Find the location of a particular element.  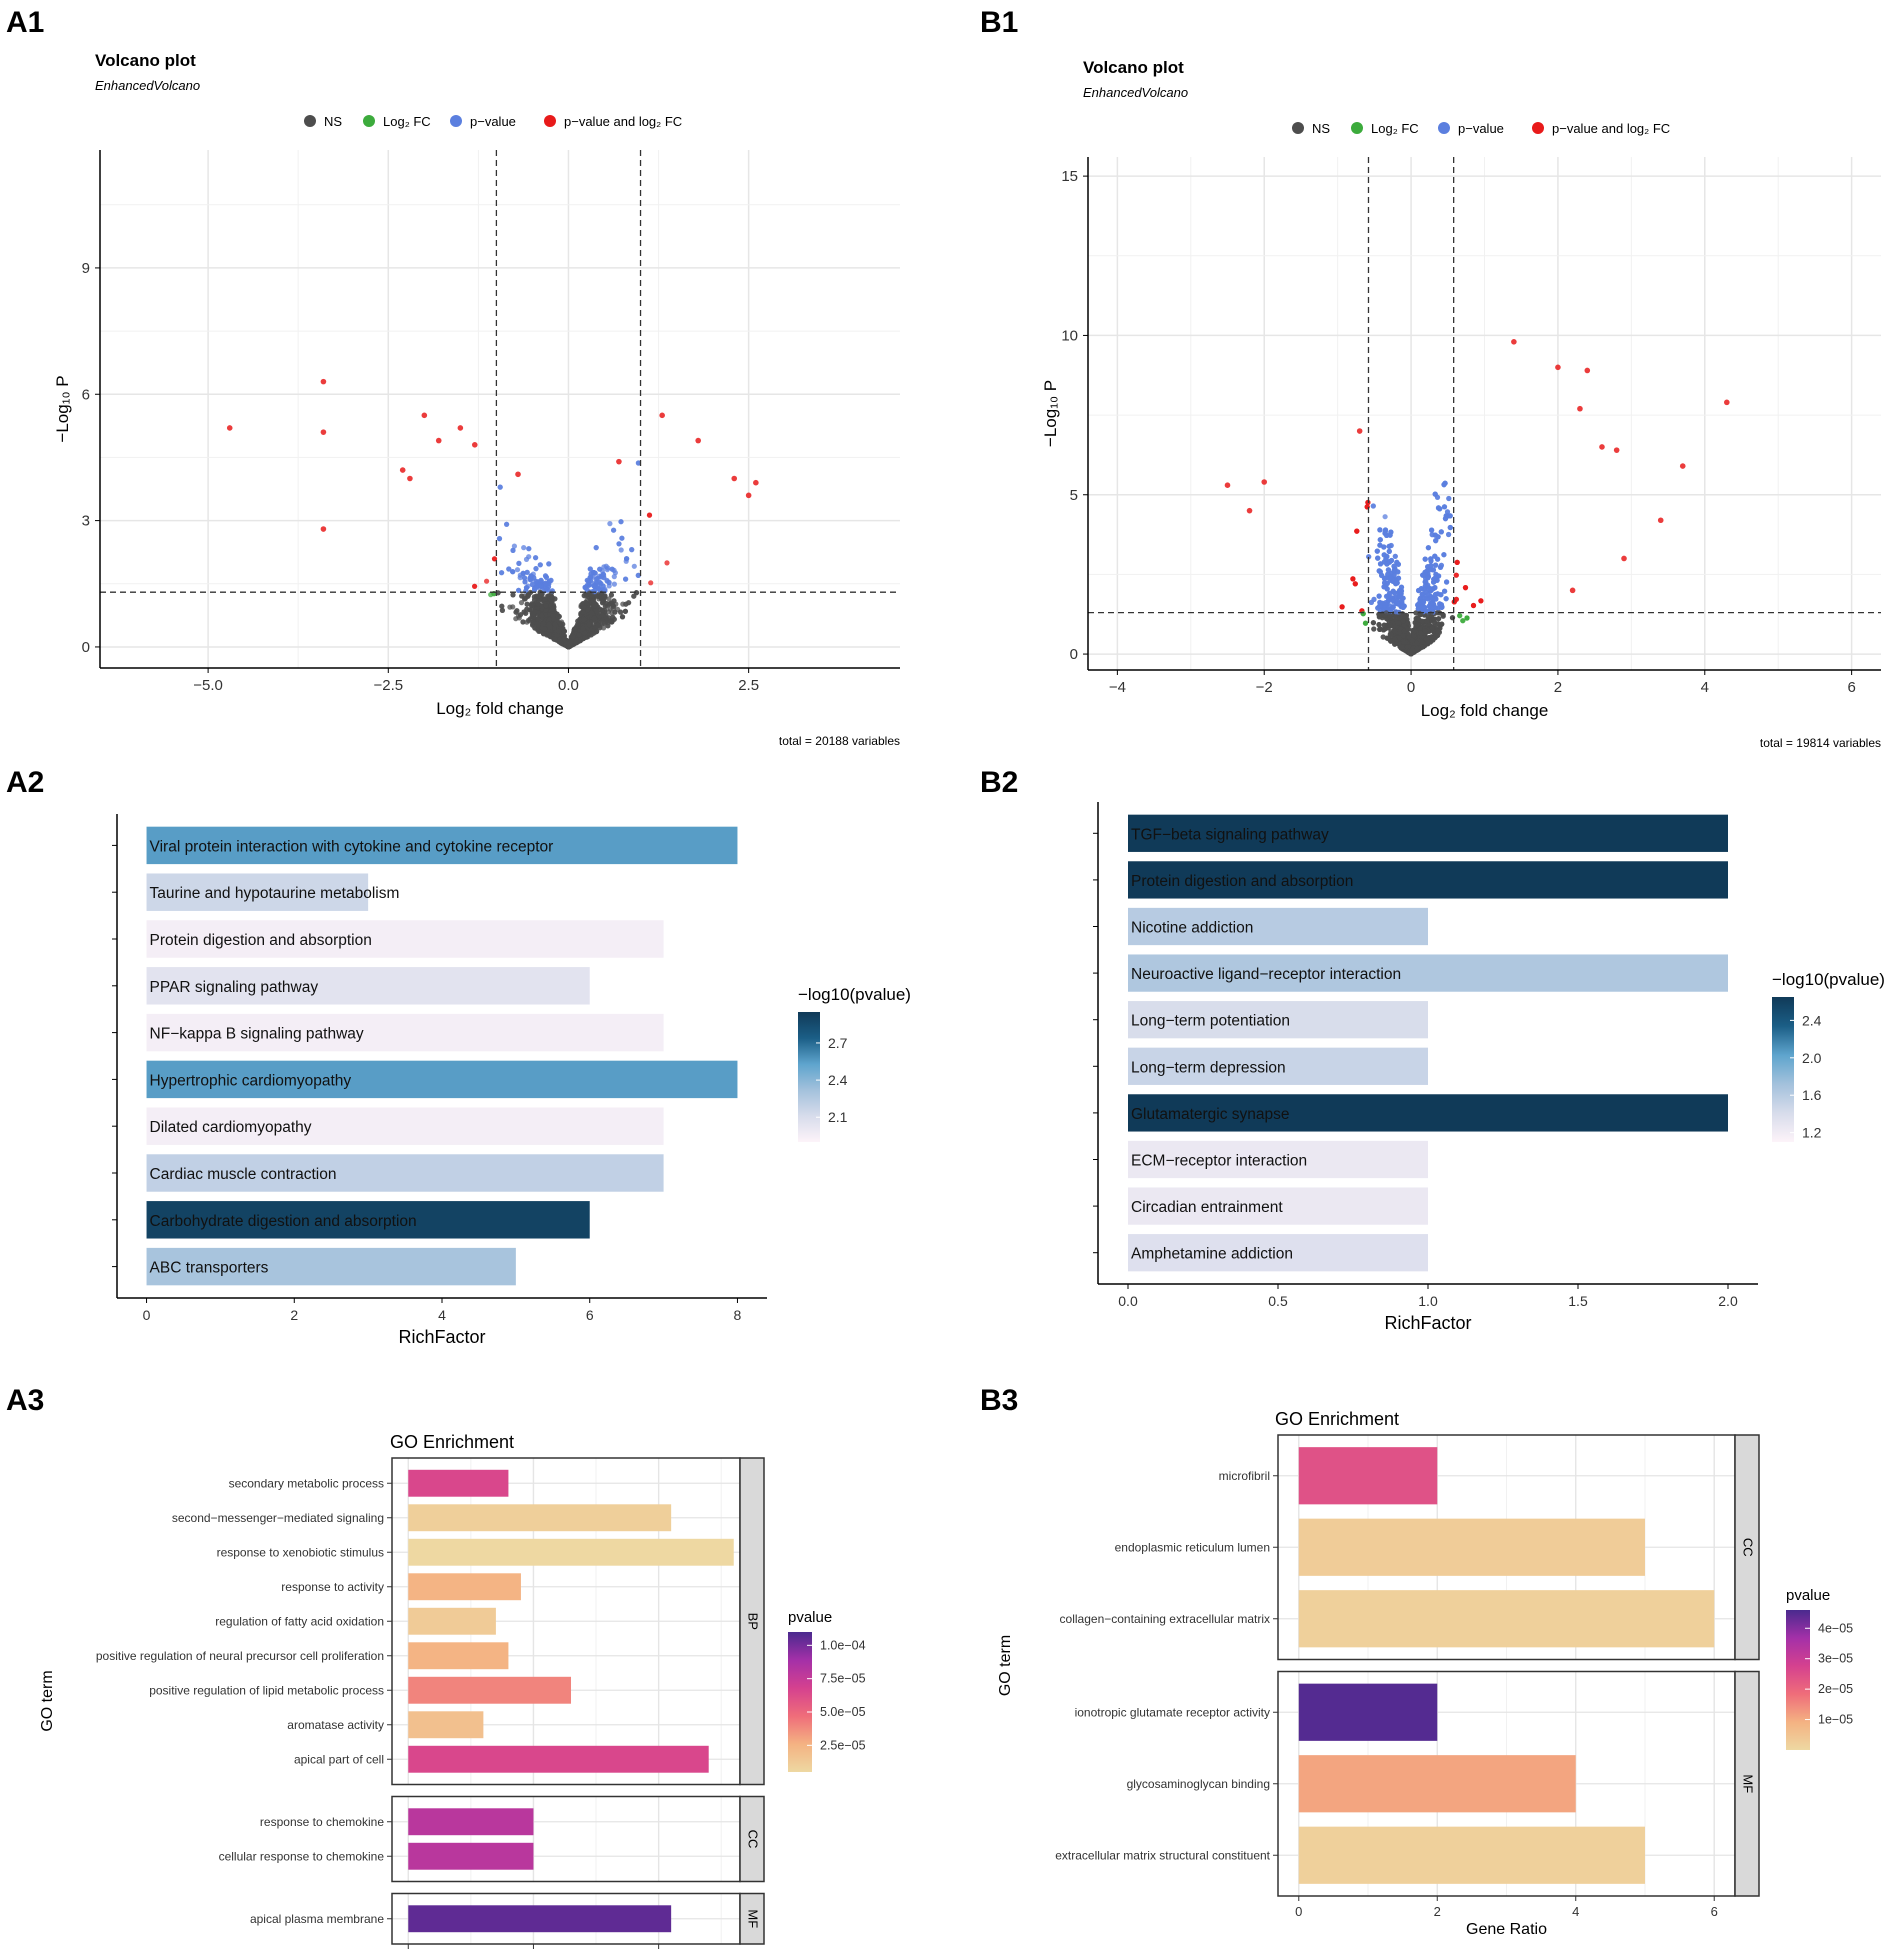

y-tick-label: 0 is located at coordinates (86, 647).